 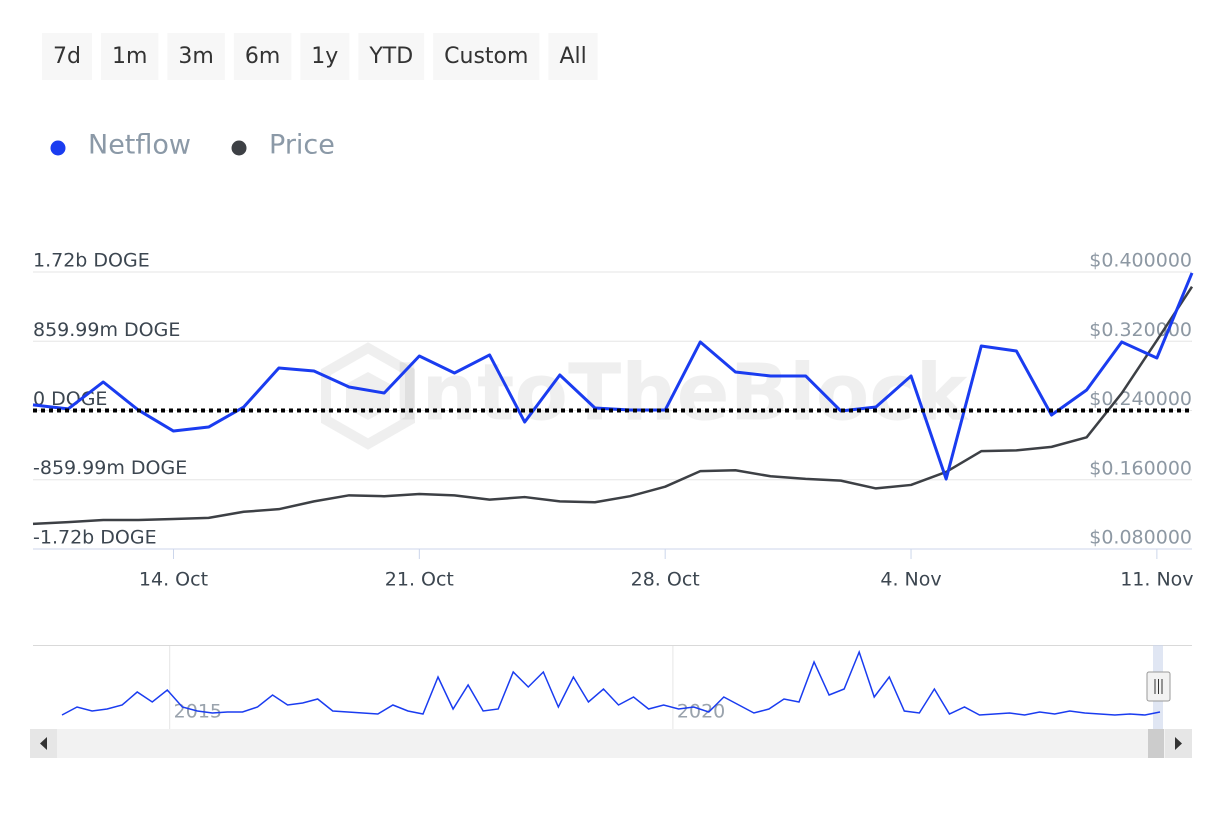 I want to click on scrollbar-track, so click(x=611, y=743).